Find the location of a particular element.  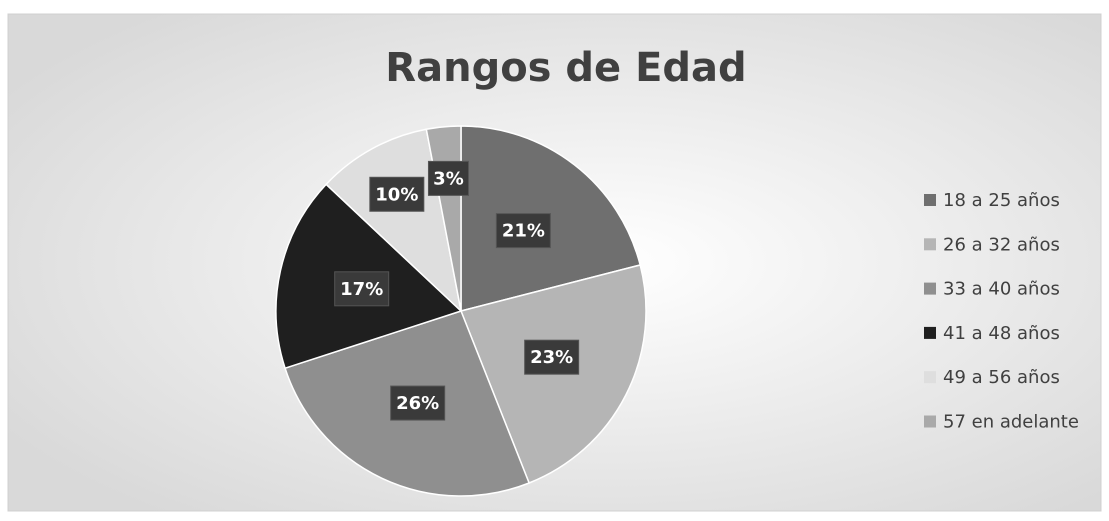

data-label: 3% is located at coordinates (448, 178).